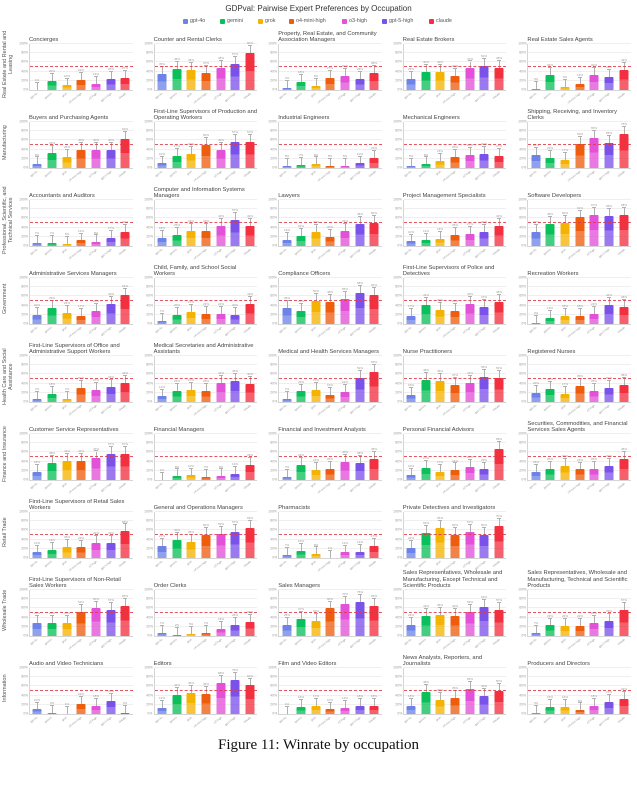  I want to click on bar-column-grok: 25%, so click(66, 145).